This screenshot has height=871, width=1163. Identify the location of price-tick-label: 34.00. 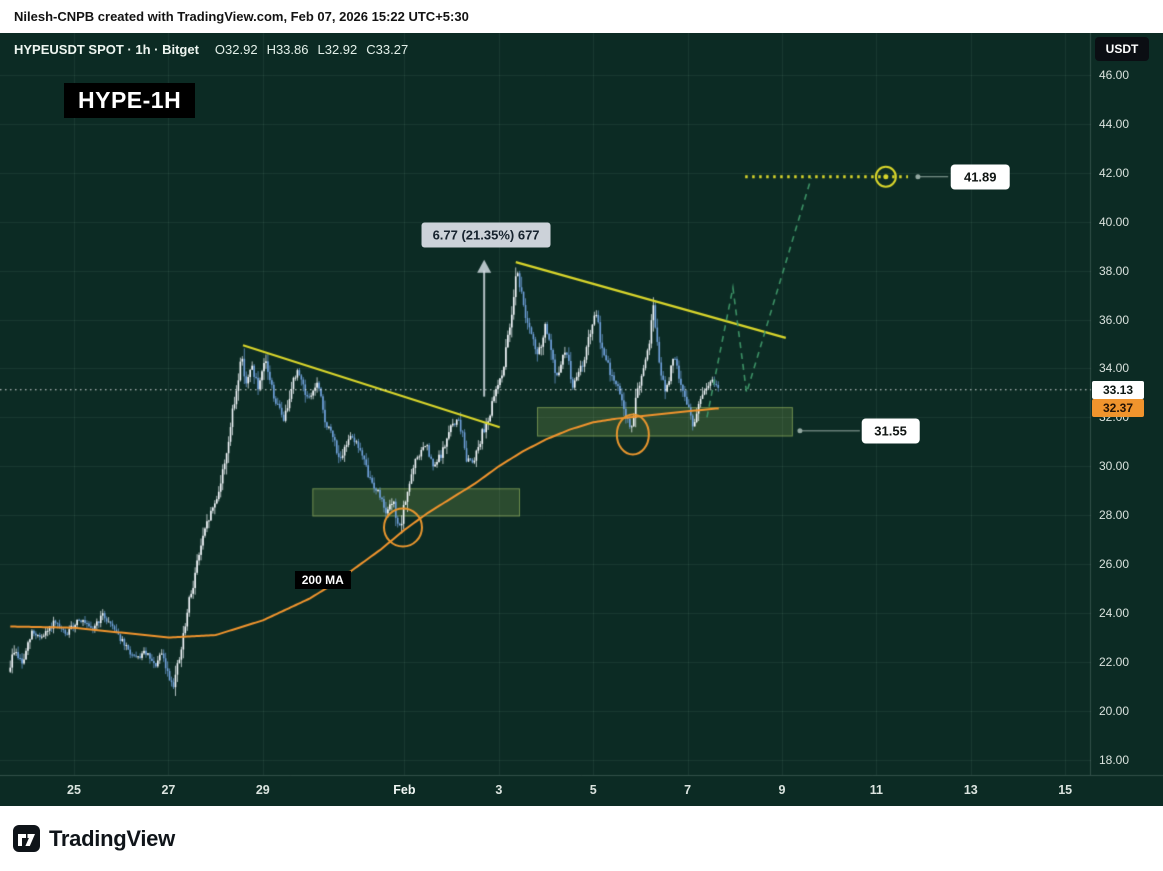
(1114, 368).